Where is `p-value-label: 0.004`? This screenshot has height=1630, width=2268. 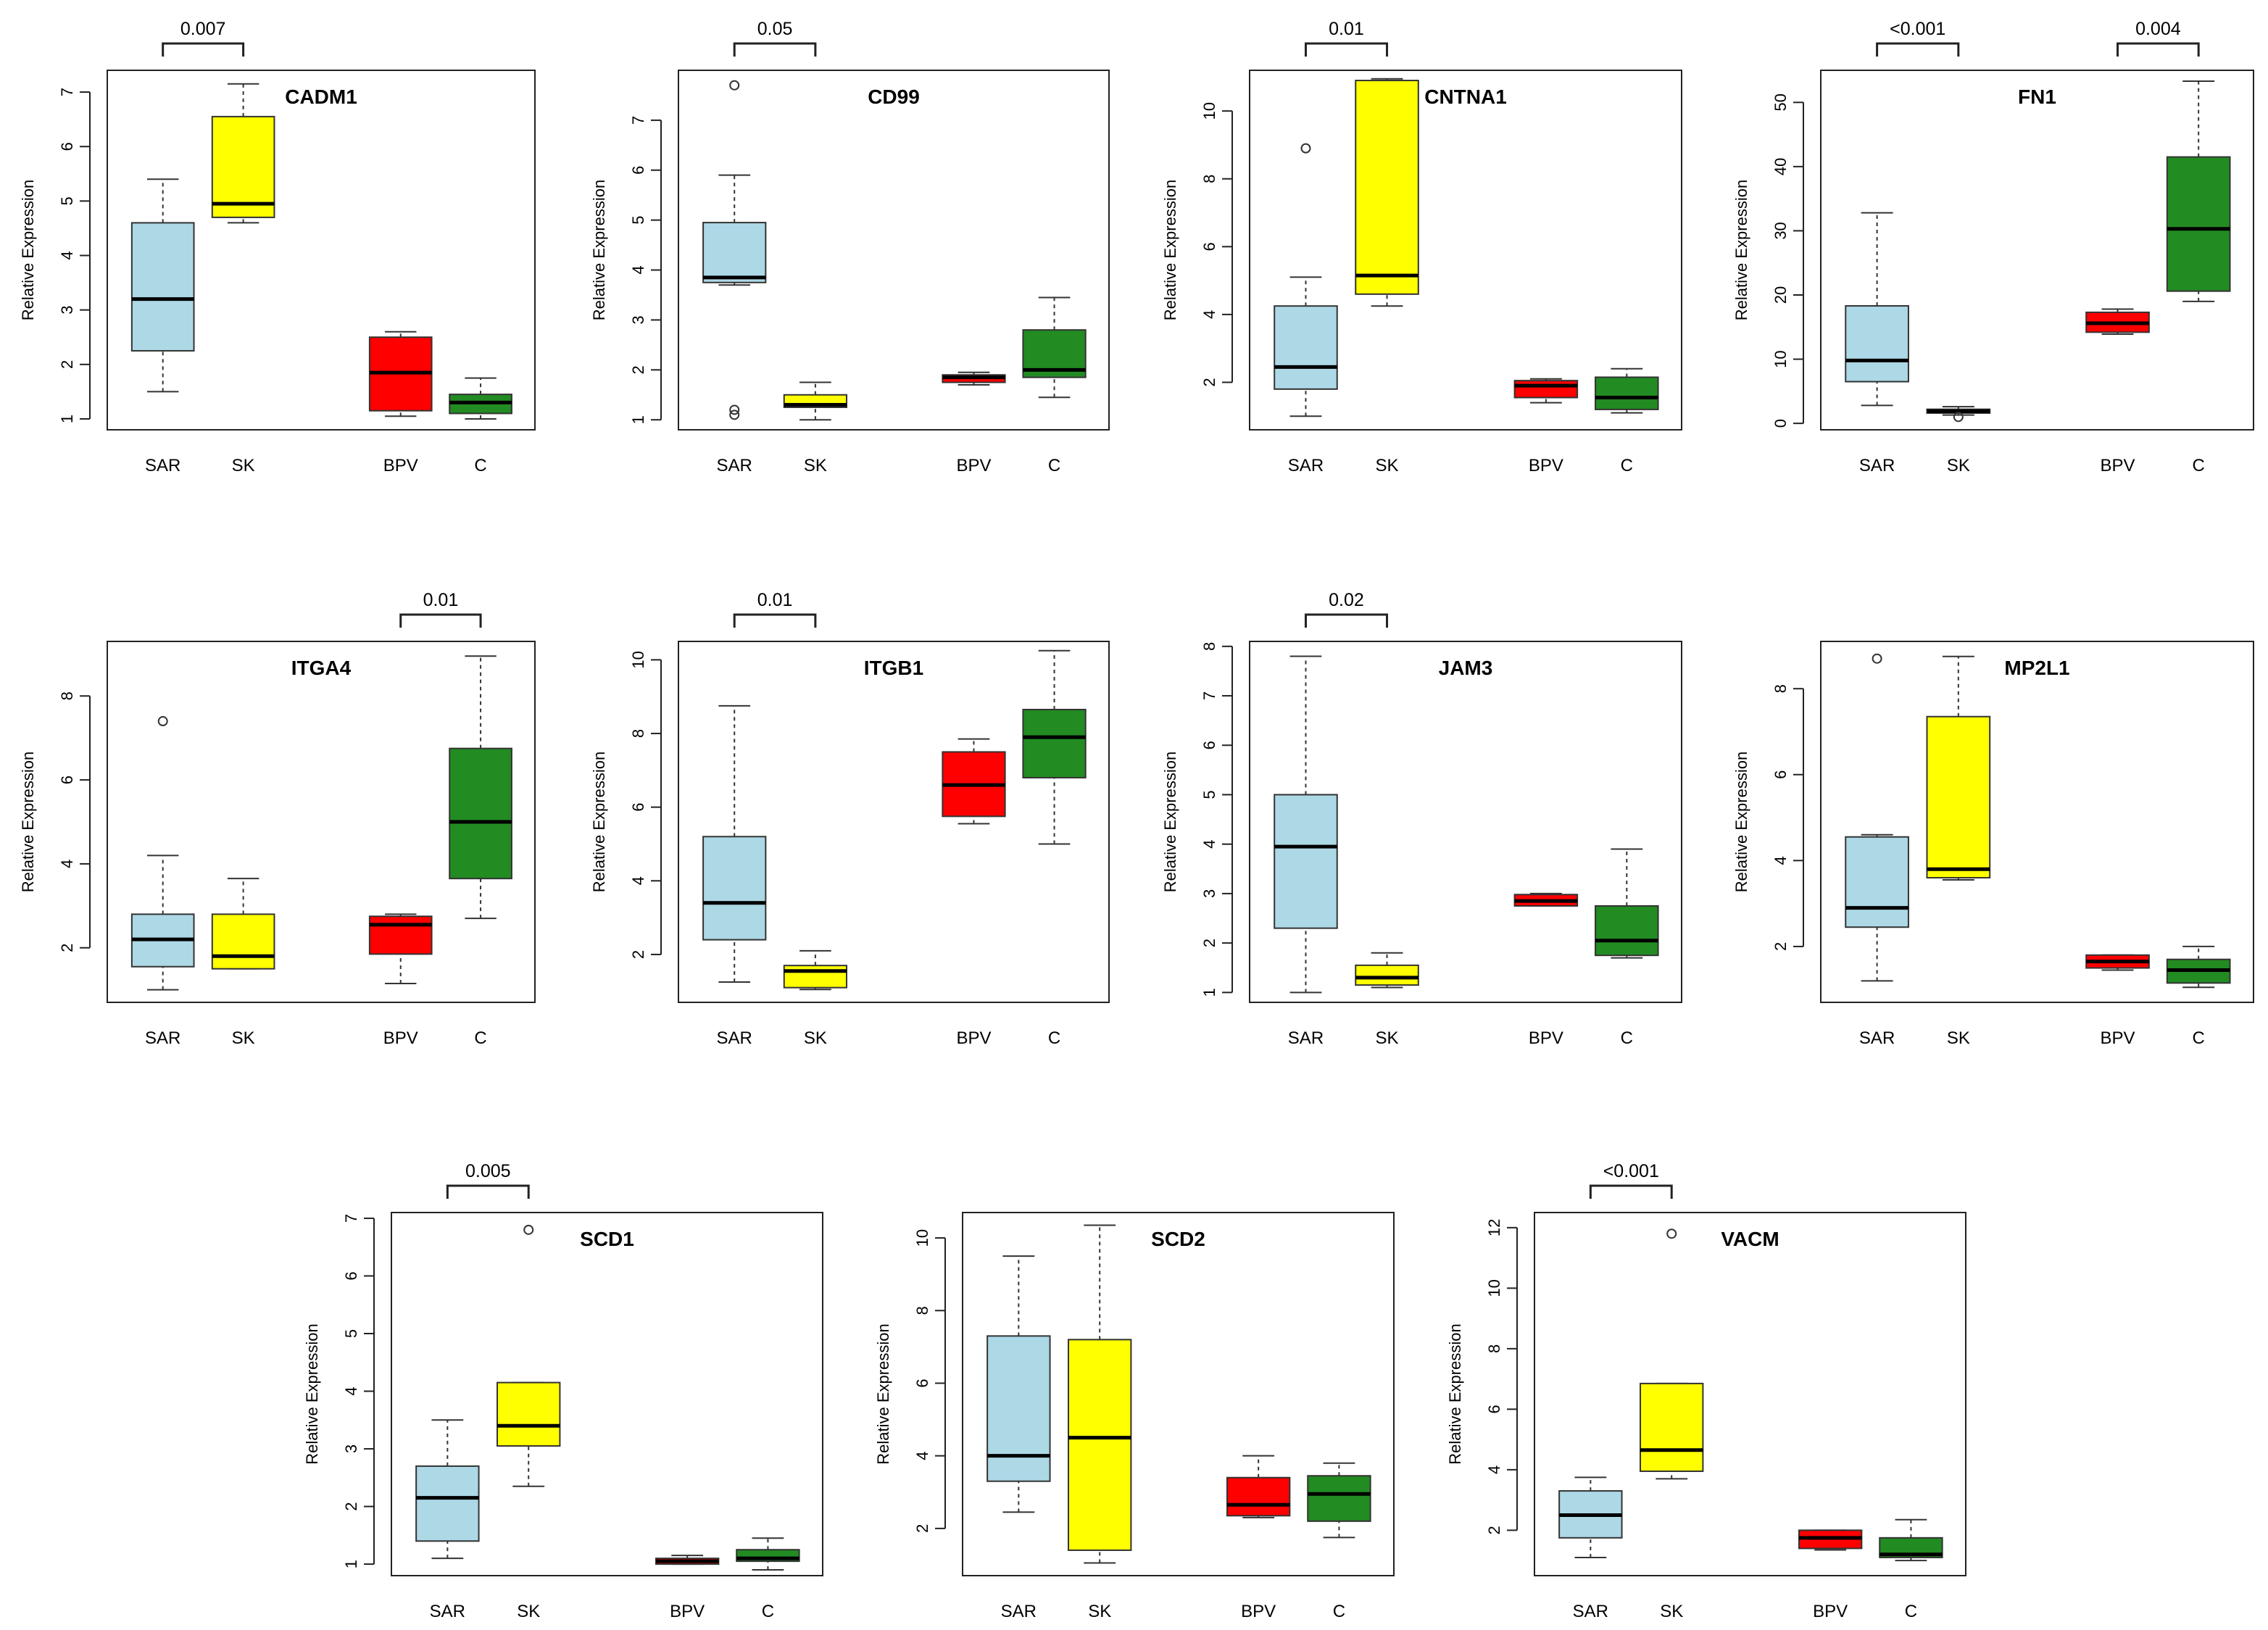
p-value-label: 0.004 is located at coordinates (2158, 29).